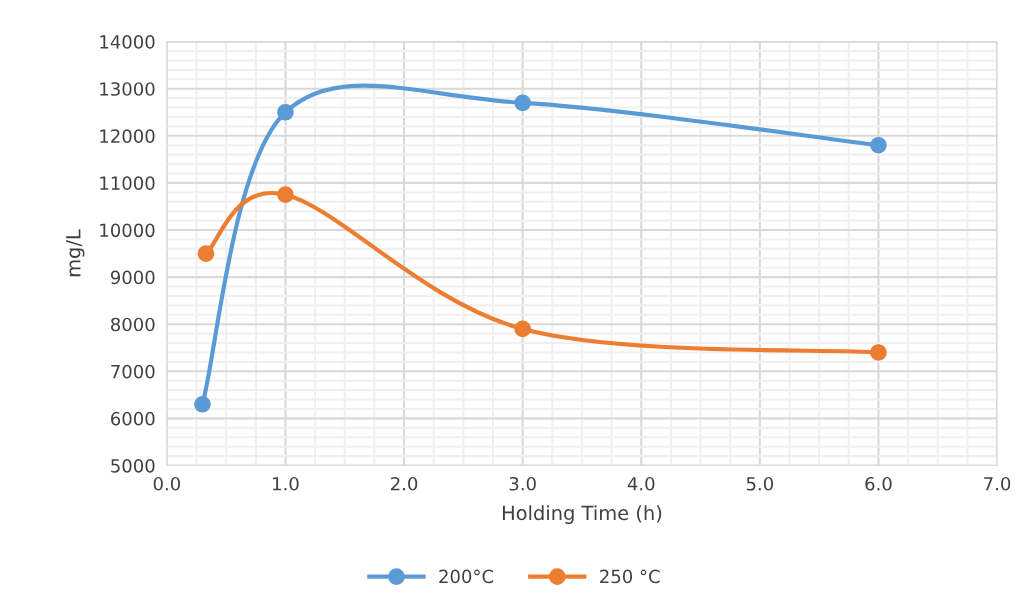 The width and height of the screenshot is (1030, 603). Describe the element at coordinates (167, 483) in the screenshot. I see `x-tick-label: 0.0` at that location.